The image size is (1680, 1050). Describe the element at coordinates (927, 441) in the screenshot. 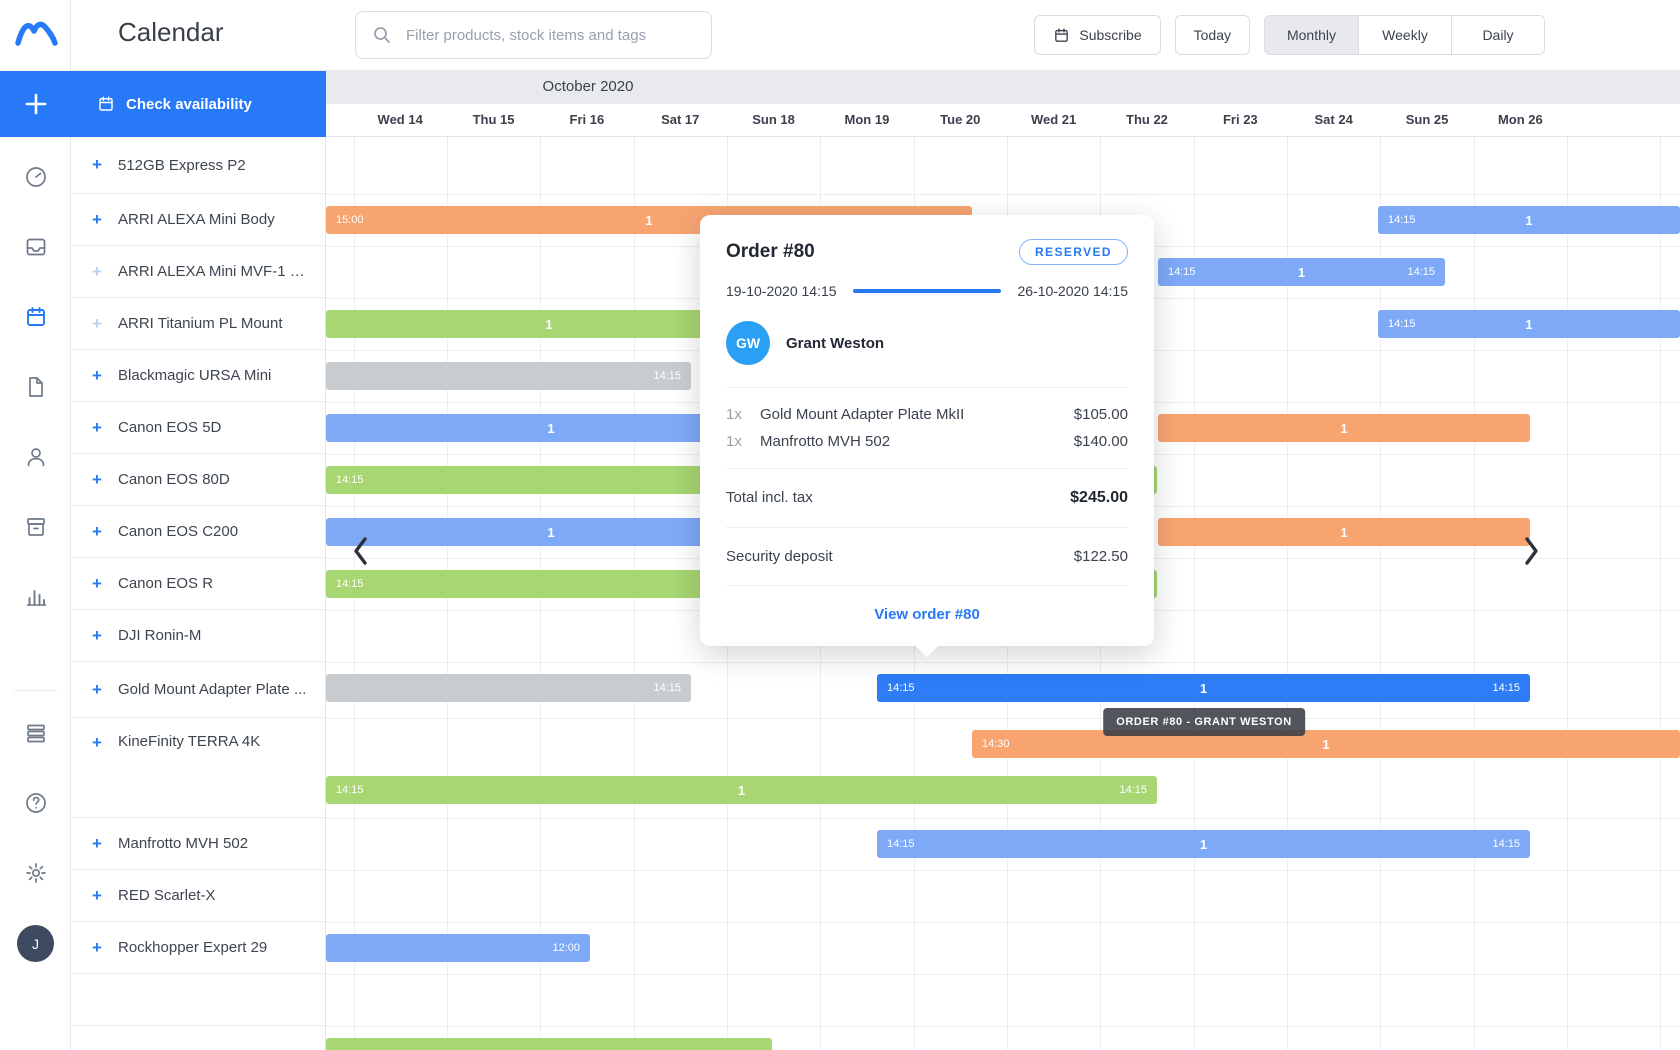

I see `order-item-row: 1x Manfrotto MVH 502 $140.00` at that location.